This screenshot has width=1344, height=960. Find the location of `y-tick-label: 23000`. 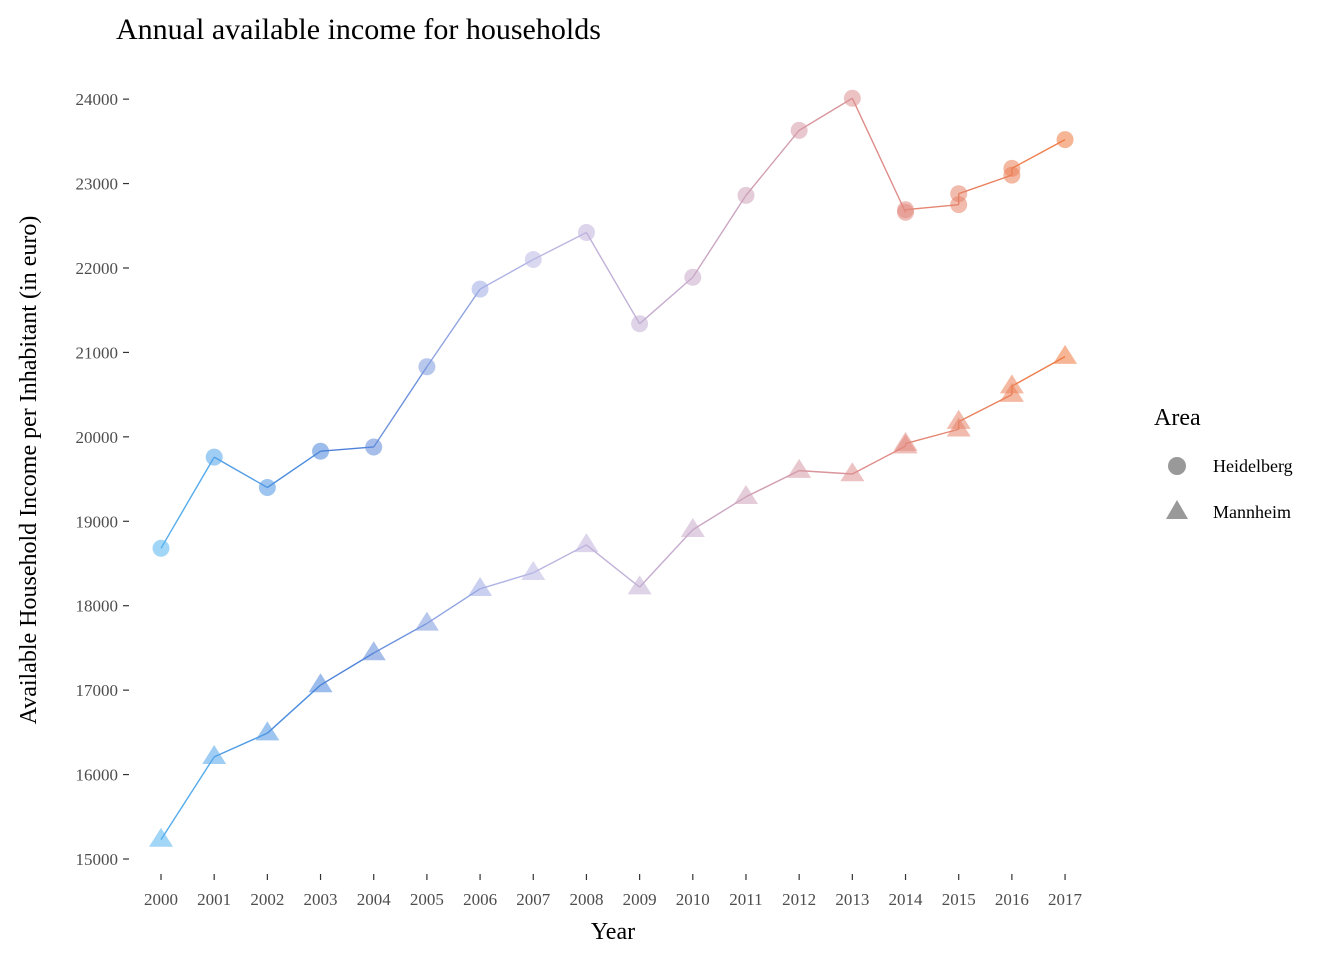

y-tick-label: 23000 is located at coordinates (97, 184).